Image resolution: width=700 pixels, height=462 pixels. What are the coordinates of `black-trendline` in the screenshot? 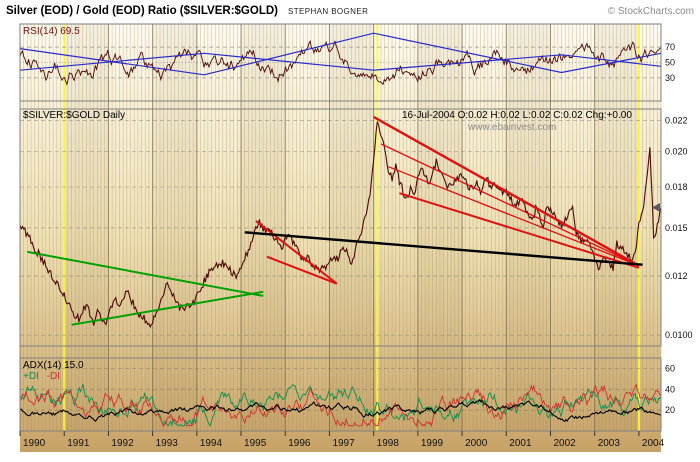 It's located at (443, 248).